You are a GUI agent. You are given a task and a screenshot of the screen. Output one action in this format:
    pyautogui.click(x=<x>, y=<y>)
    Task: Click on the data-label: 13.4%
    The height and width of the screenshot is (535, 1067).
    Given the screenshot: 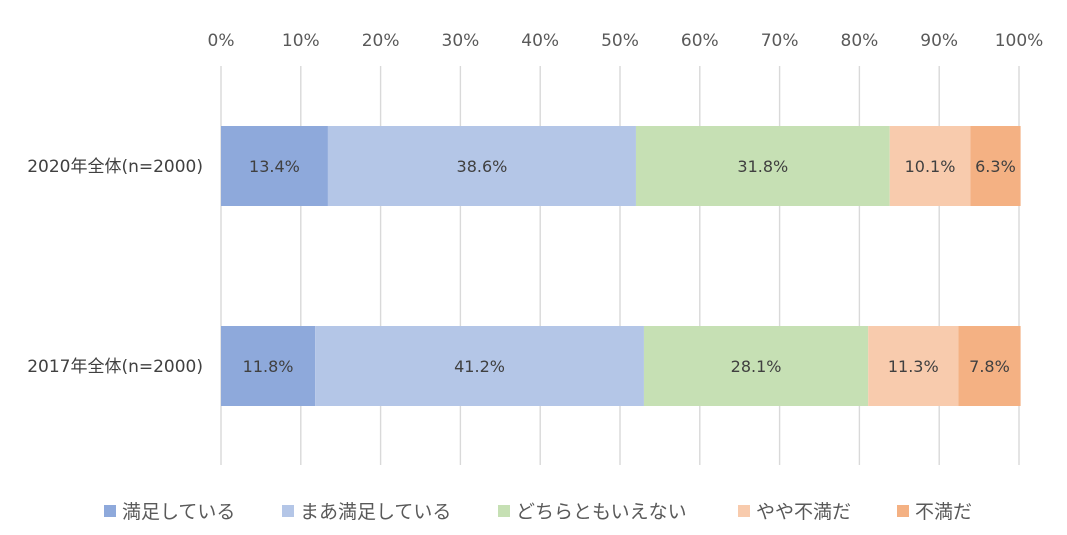 What is the action you would take?
    pyautogui.click(x=274, y=166)
    